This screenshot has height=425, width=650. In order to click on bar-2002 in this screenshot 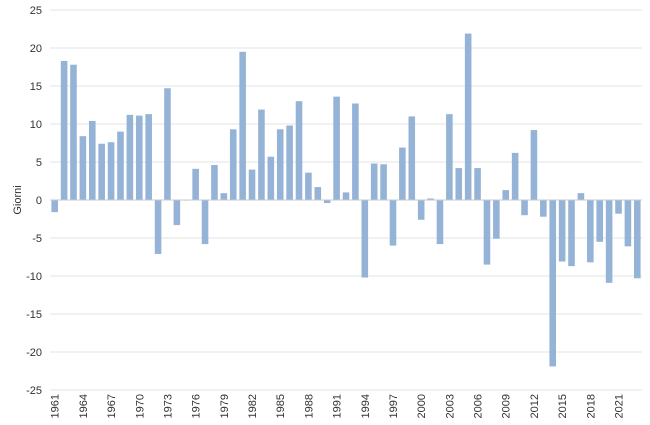, I will do `click(440, 222)`.